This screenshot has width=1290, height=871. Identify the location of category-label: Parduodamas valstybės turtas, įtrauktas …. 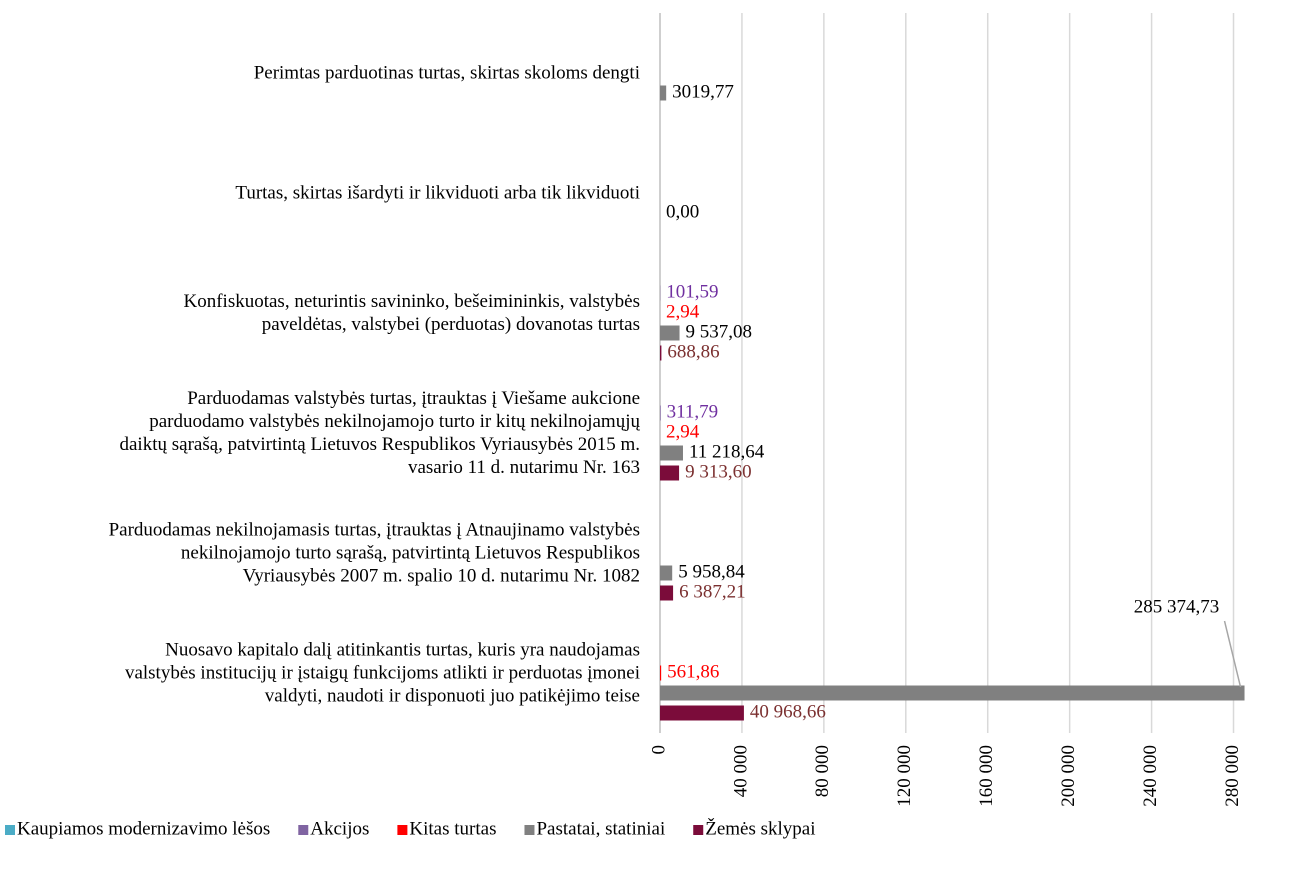
(380, 433).